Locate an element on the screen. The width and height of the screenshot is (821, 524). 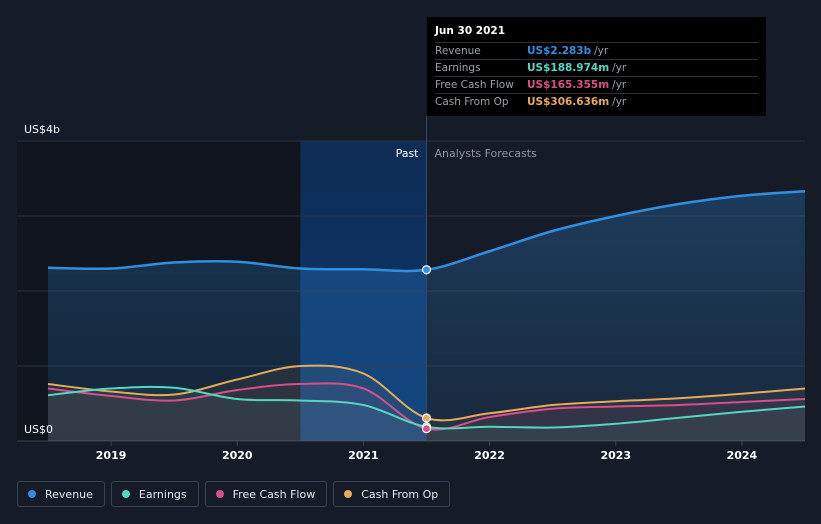
legend-item-earnings: Earnings is located at coordinates (154, 494).